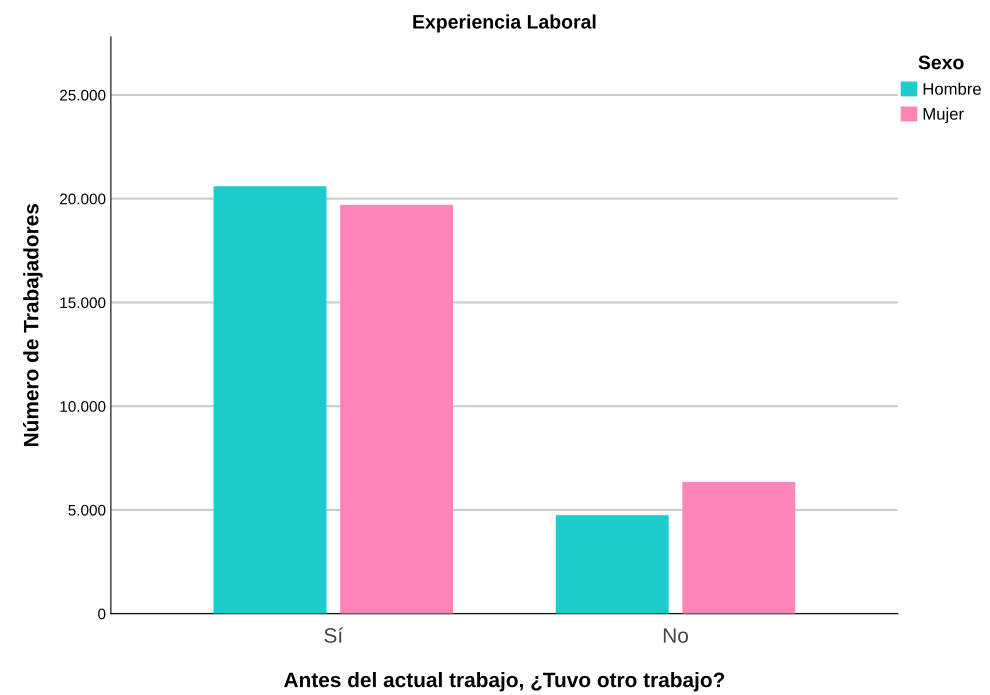  I want to click on y-tick-label: 5.000, so click(87, 510).